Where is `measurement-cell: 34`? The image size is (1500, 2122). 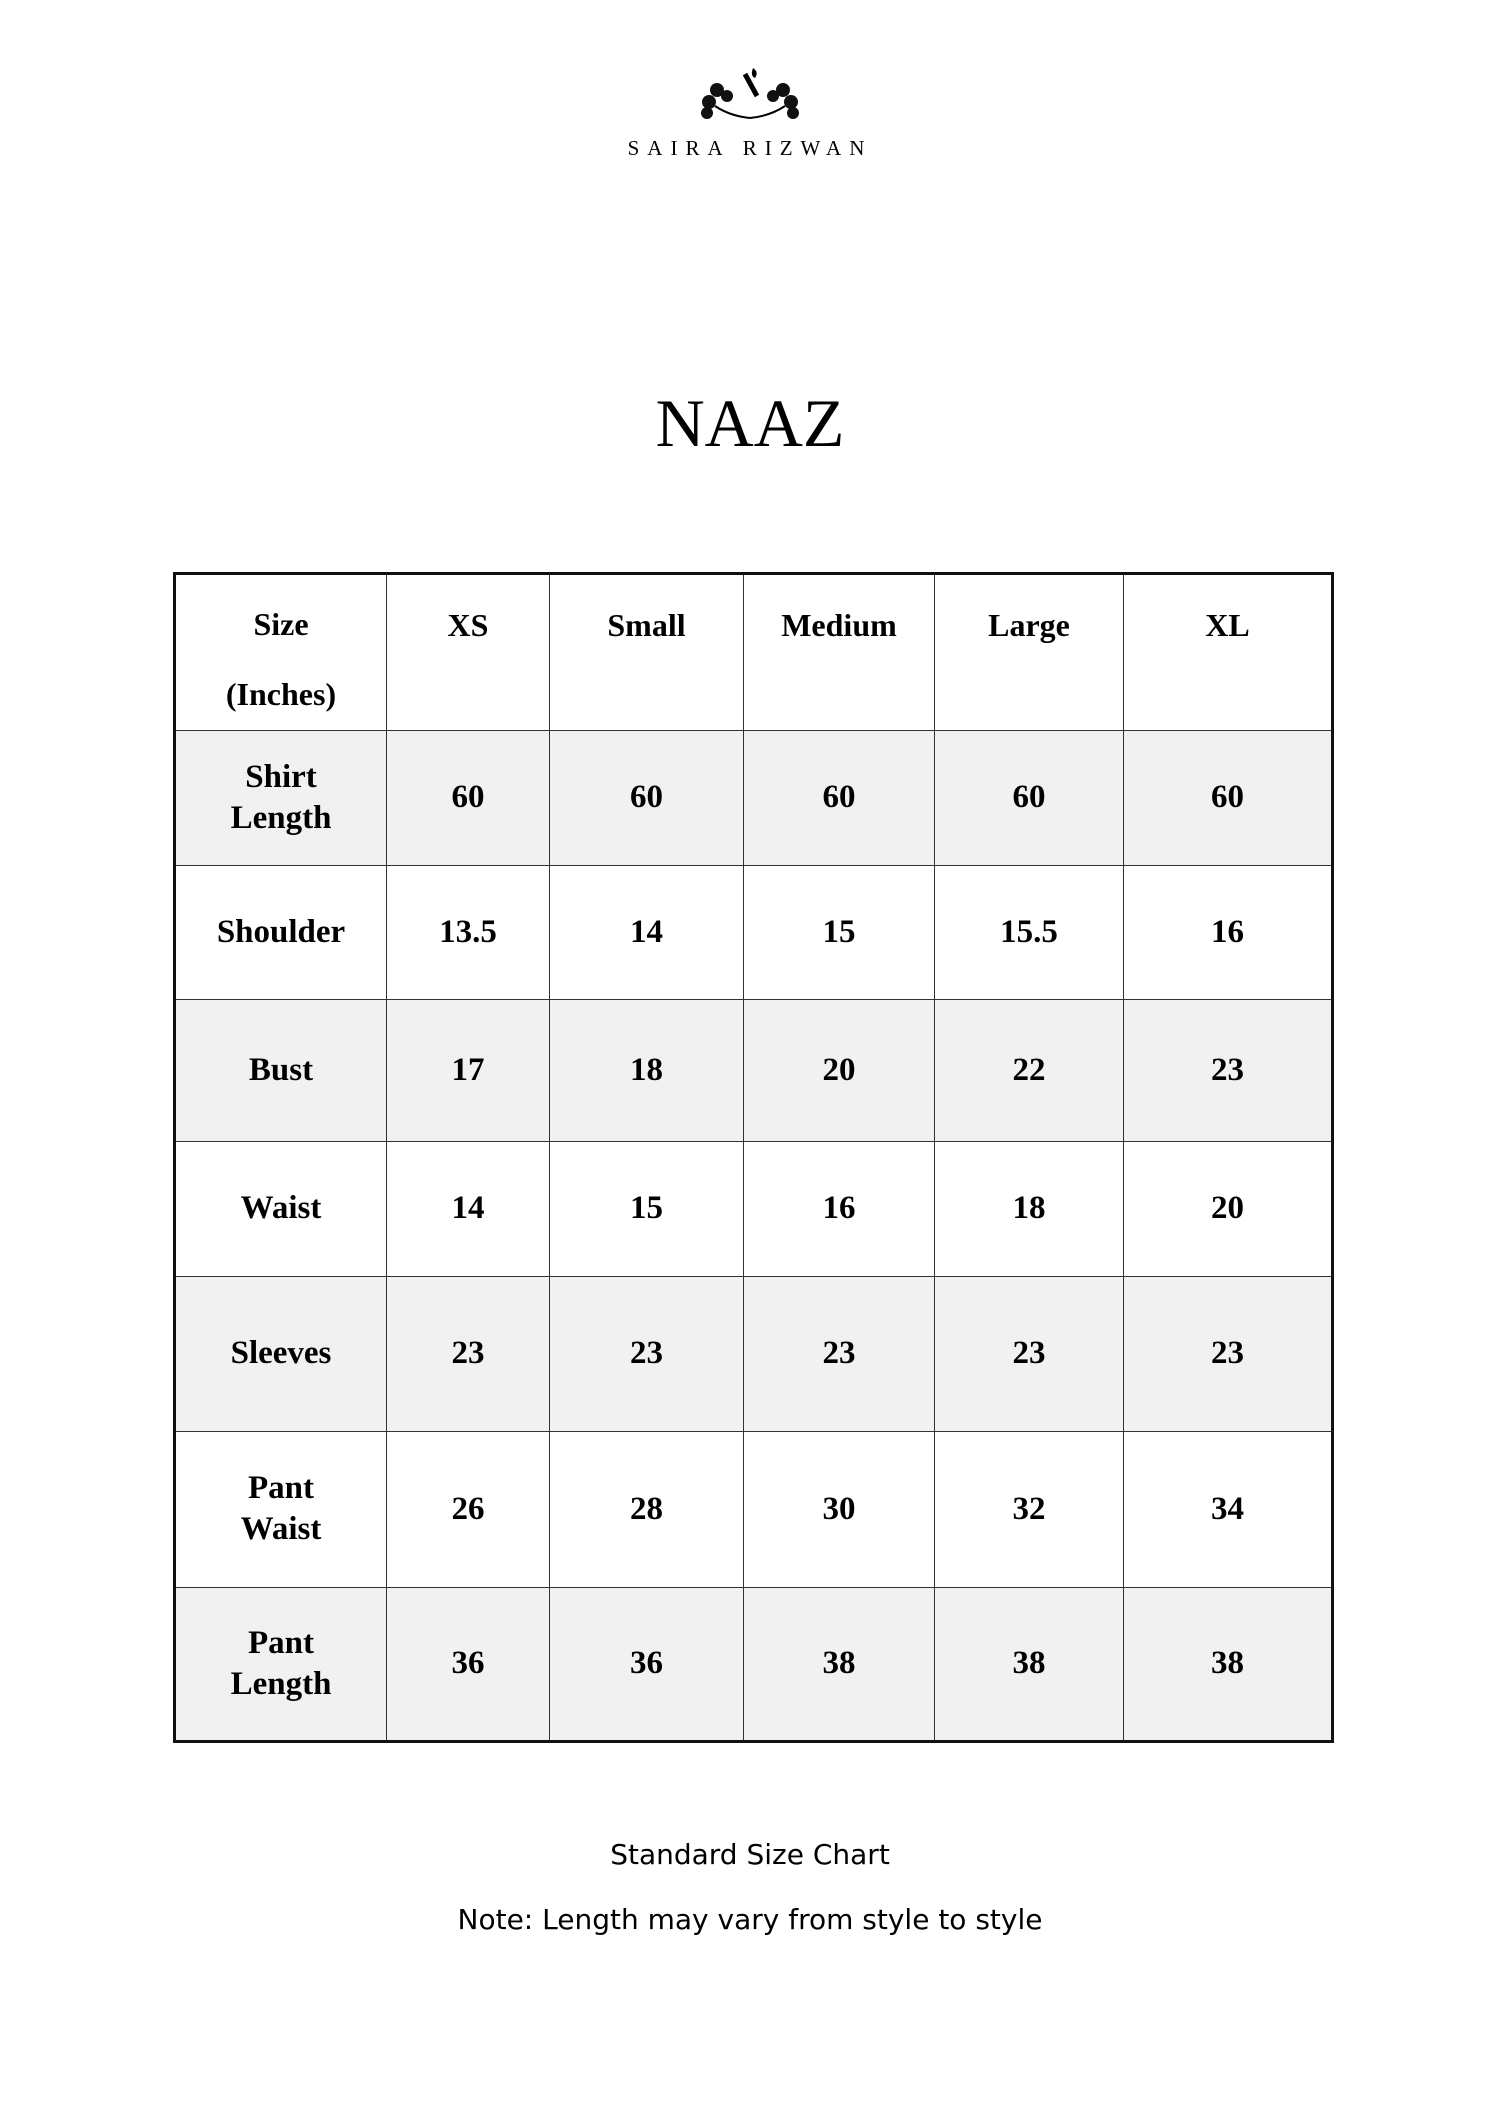 measurement-cell: 34 is located at coordinates (1228, 1509).